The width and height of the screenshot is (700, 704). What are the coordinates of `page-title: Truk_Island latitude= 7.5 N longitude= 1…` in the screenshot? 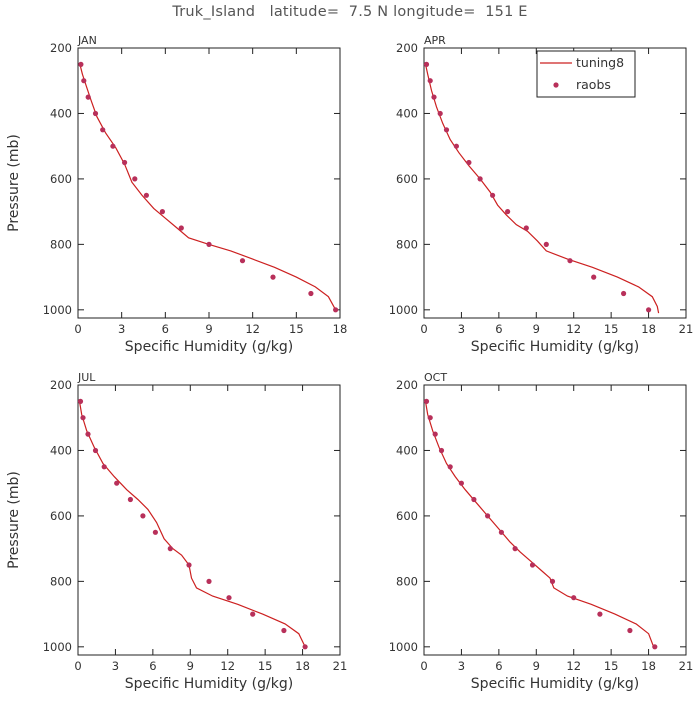 It's located at (350, 12).